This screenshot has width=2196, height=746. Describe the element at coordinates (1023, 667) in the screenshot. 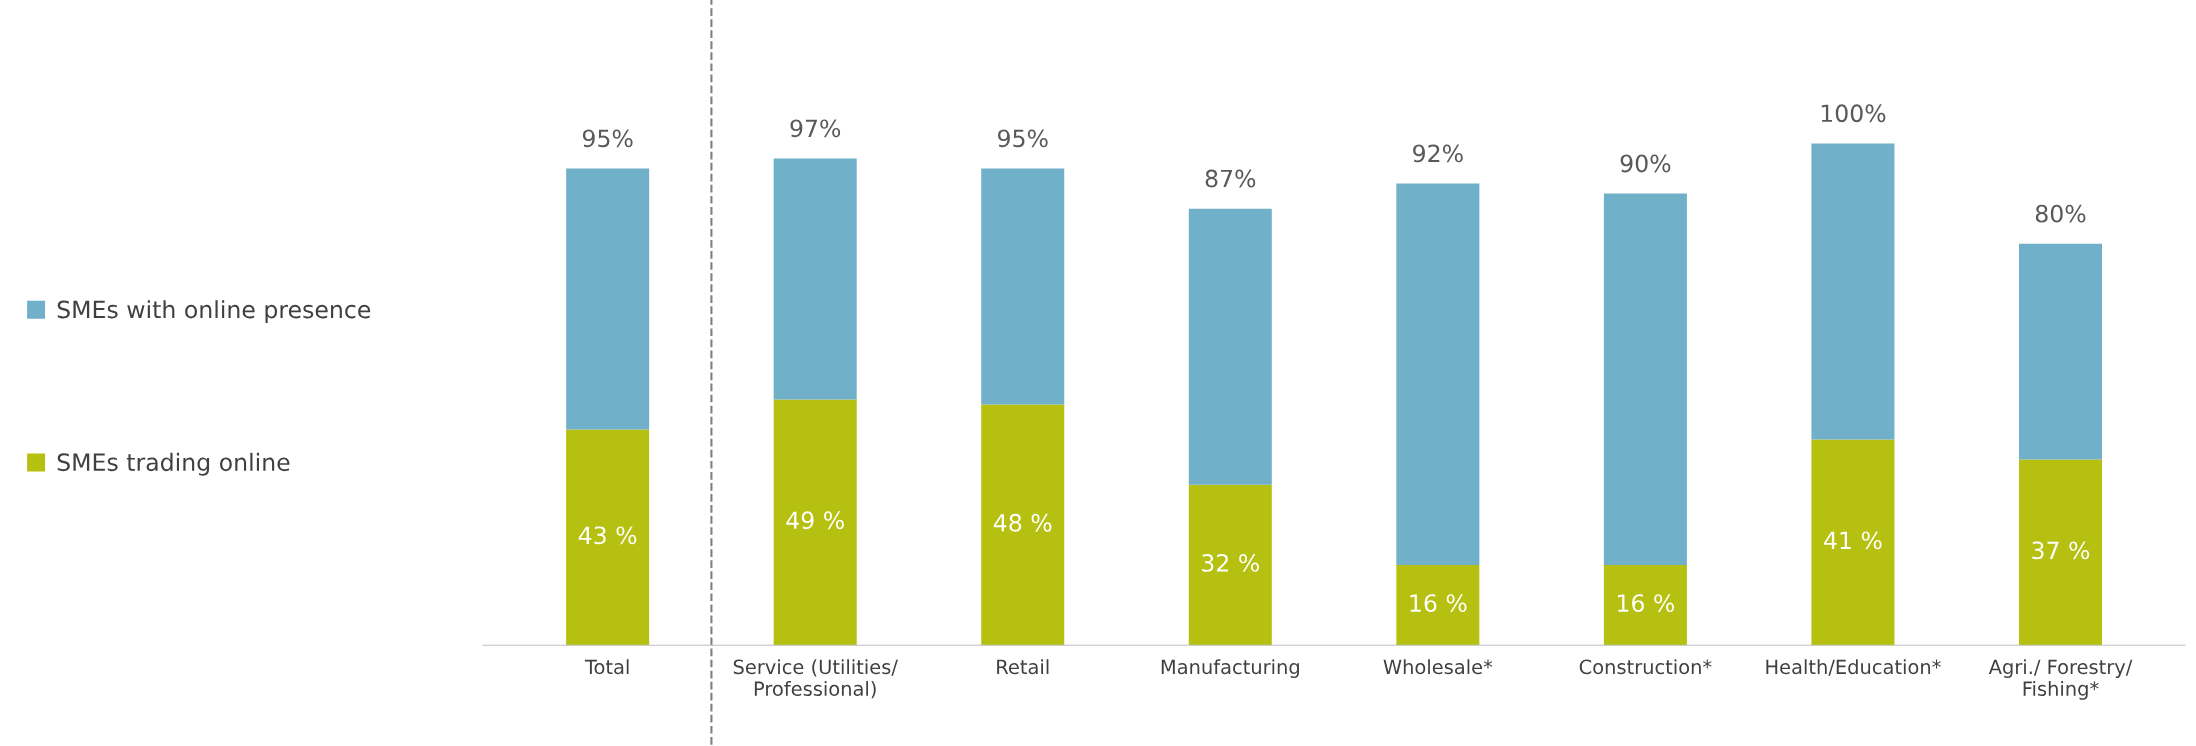

I see `x-tick-label: Retail` at that location.